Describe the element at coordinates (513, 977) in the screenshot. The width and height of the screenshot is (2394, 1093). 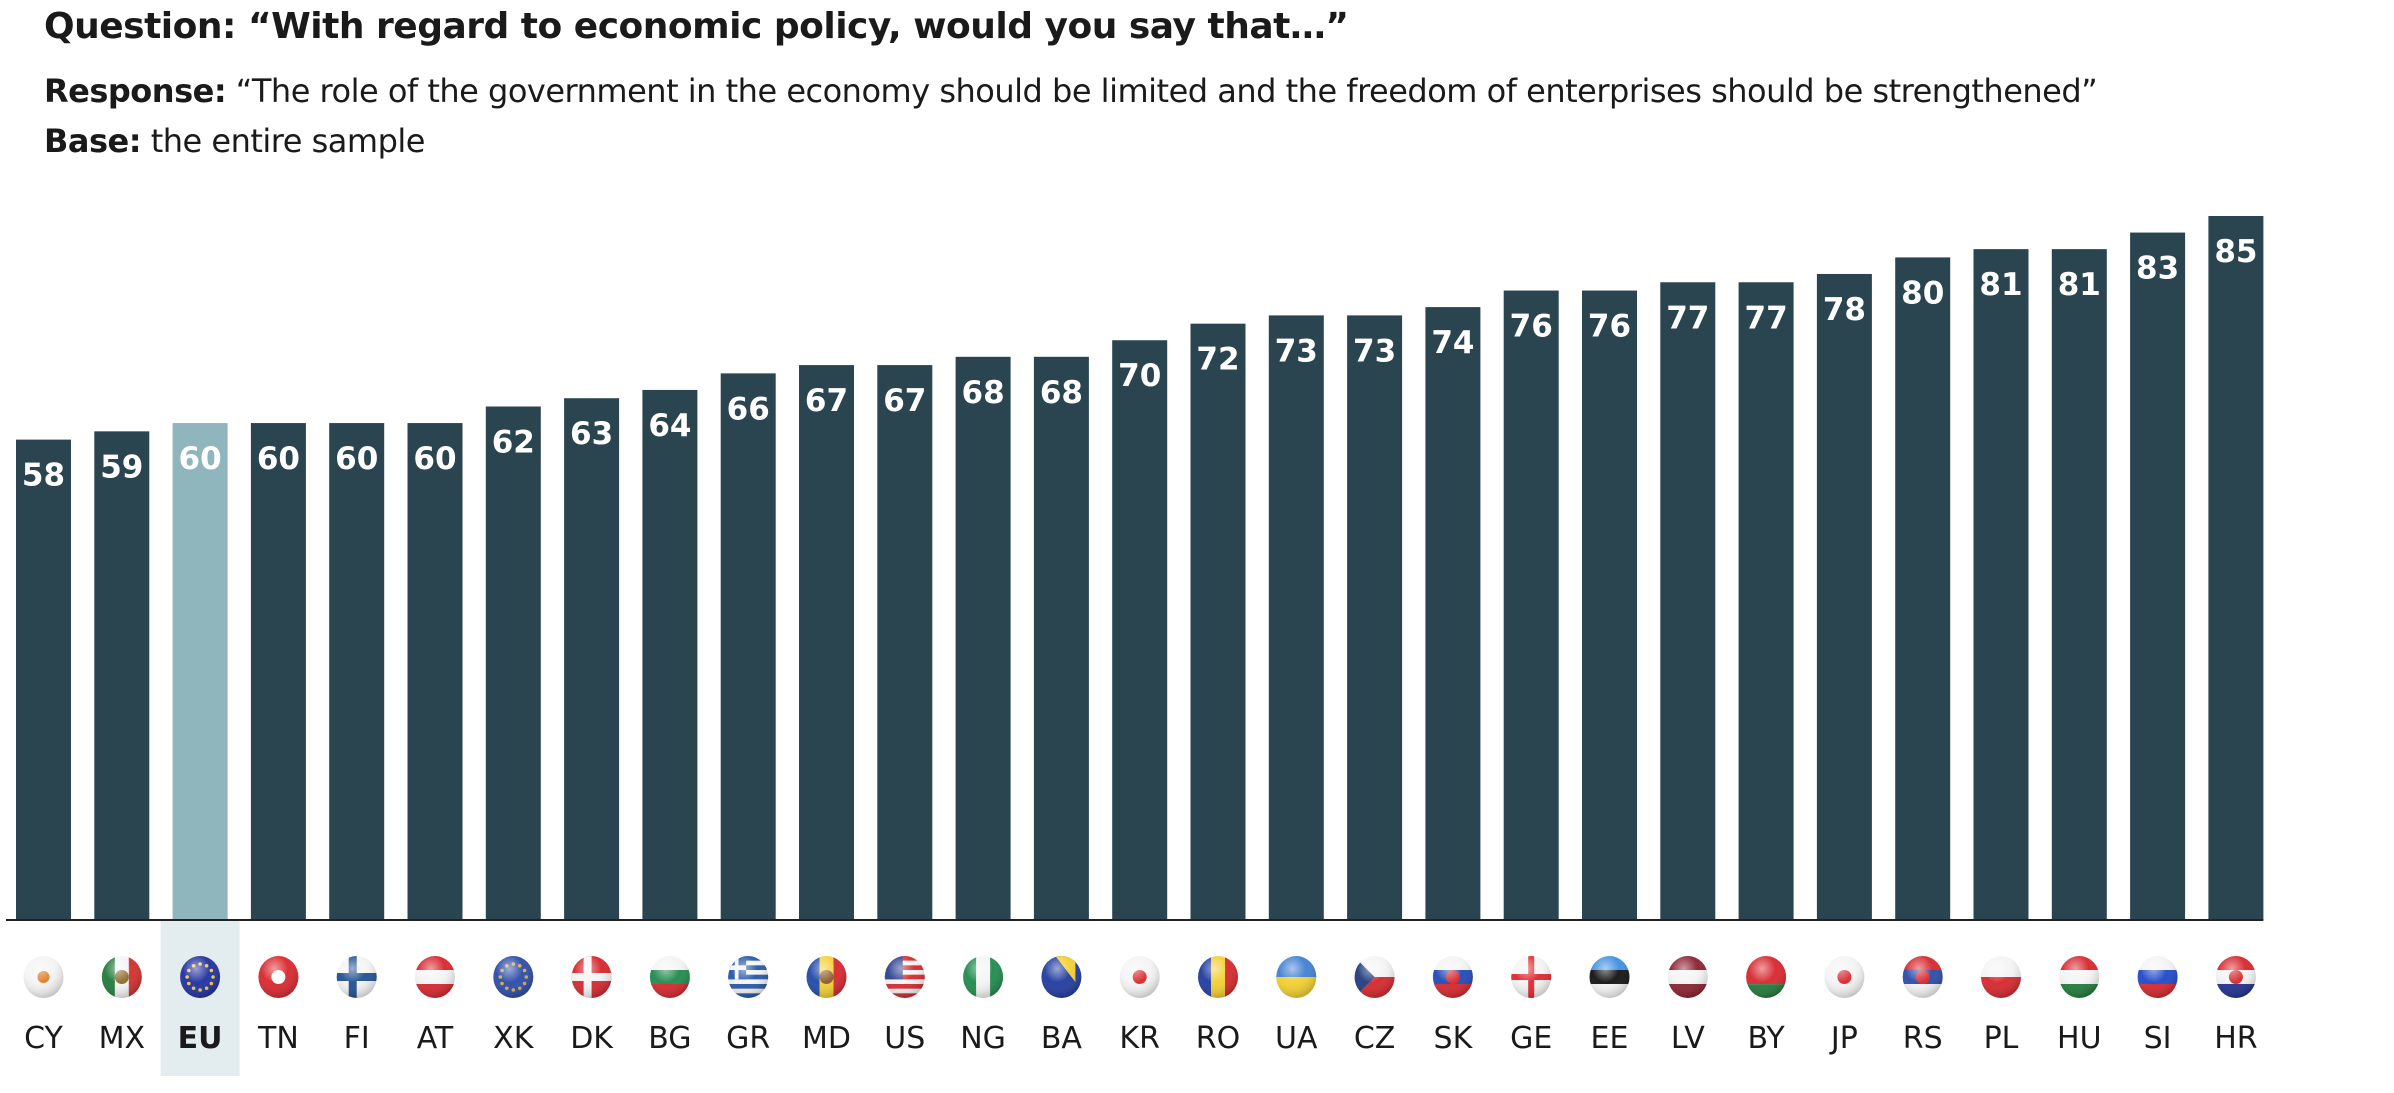
I see `kosovo-flag-icon` at that location.